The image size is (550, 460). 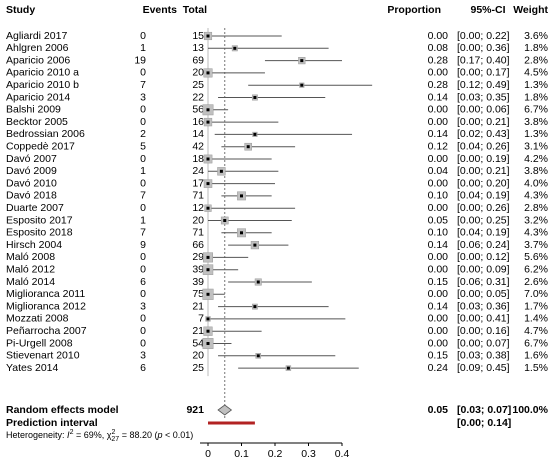 I want to click on total: 54, so click(x=198, y=343).